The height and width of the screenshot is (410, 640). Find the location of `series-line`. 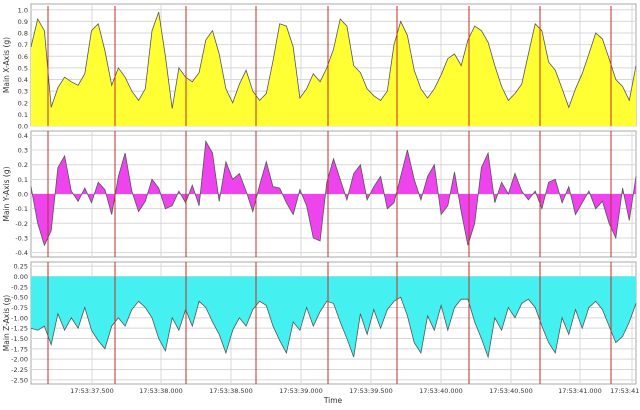

series-line is located at coordinates (333, 327).